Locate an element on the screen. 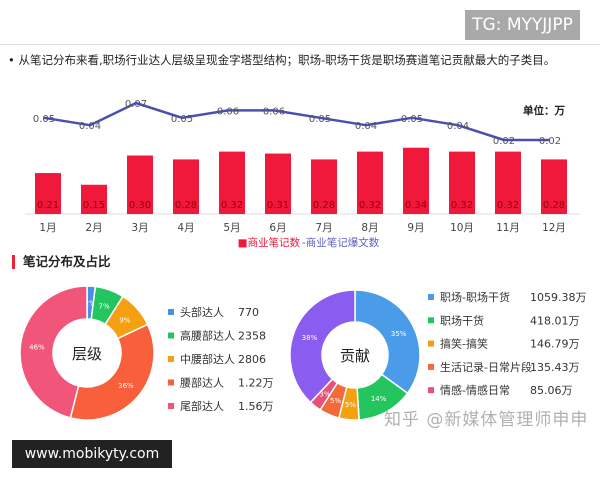 This screenshot has width=600, height=480. legend-value: 85.06万 is located at coordinates (551, 390).